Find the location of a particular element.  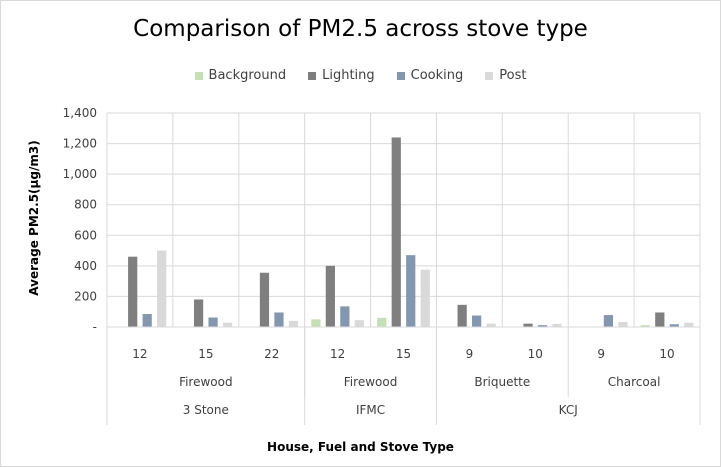

y-tick-label: 400 is located at coordinates (85, 266).